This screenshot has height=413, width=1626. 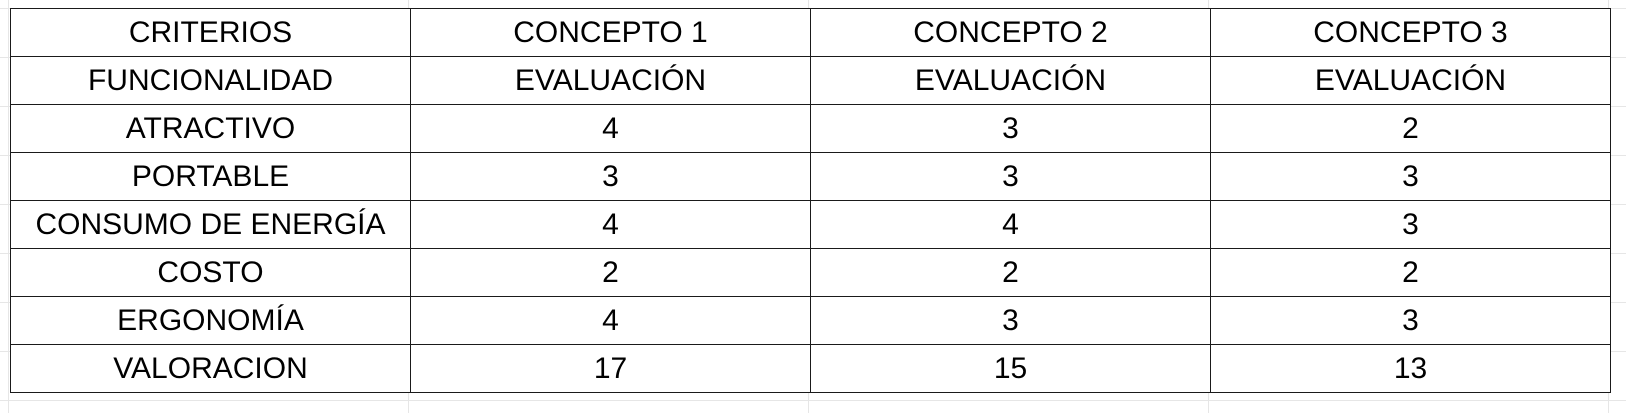 I want to click on table-row: ERGONOMÍA 4 3 3, so click(x=810, y=320).